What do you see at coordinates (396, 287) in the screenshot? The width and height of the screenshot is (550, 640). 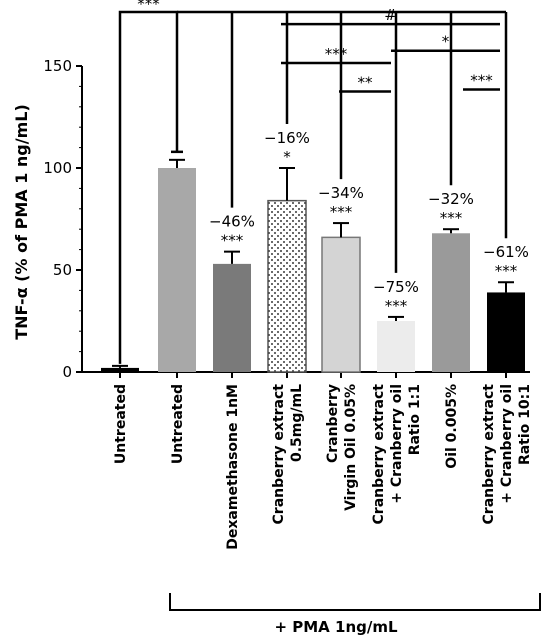 I see `bar-annotation: −75%` at bounding box center [396, 287].